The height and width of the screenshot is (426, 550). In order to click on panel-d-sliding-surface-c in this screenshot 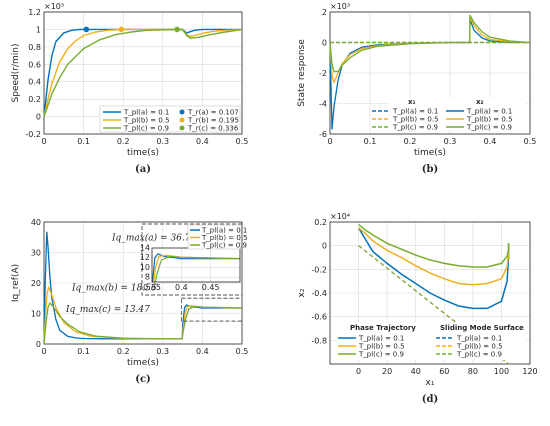, I will do `click(433, 305)`.